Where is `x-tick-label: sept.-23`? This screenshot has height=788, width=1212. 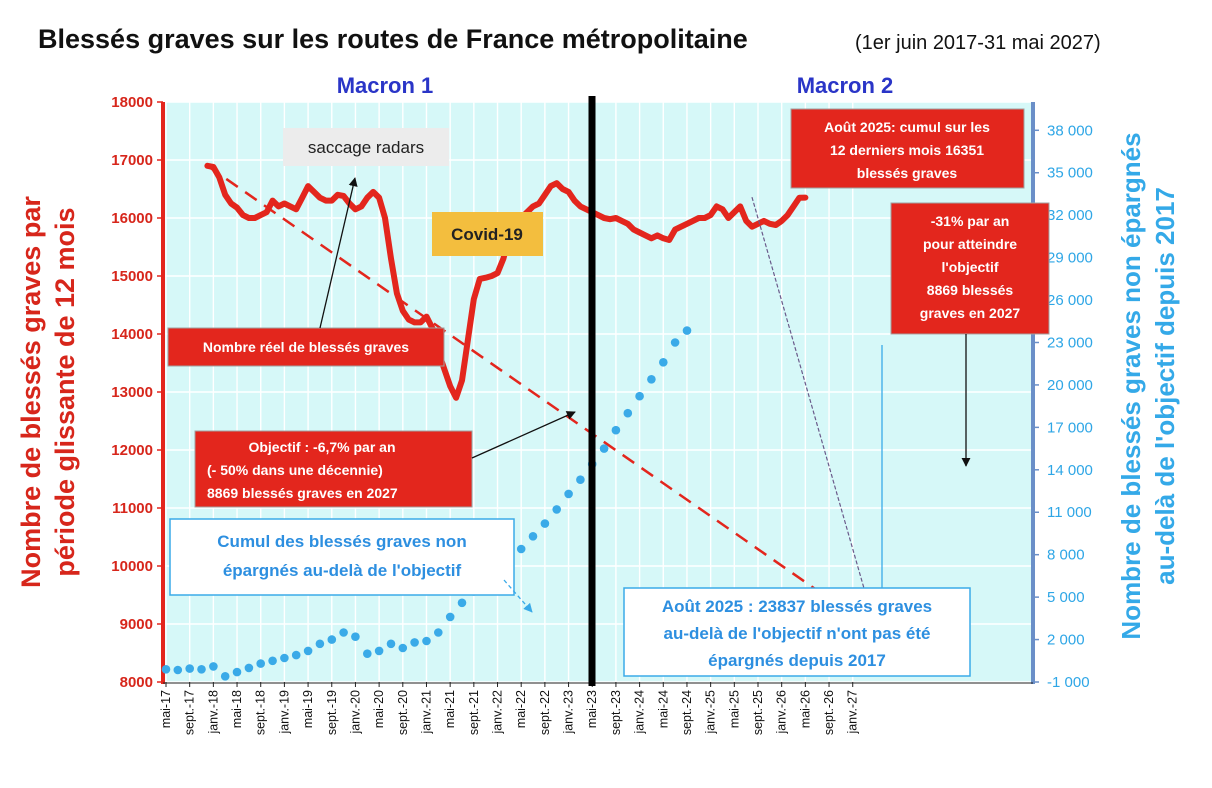
x-tick-label: sept.-23 is located at coordinates (616, 712).